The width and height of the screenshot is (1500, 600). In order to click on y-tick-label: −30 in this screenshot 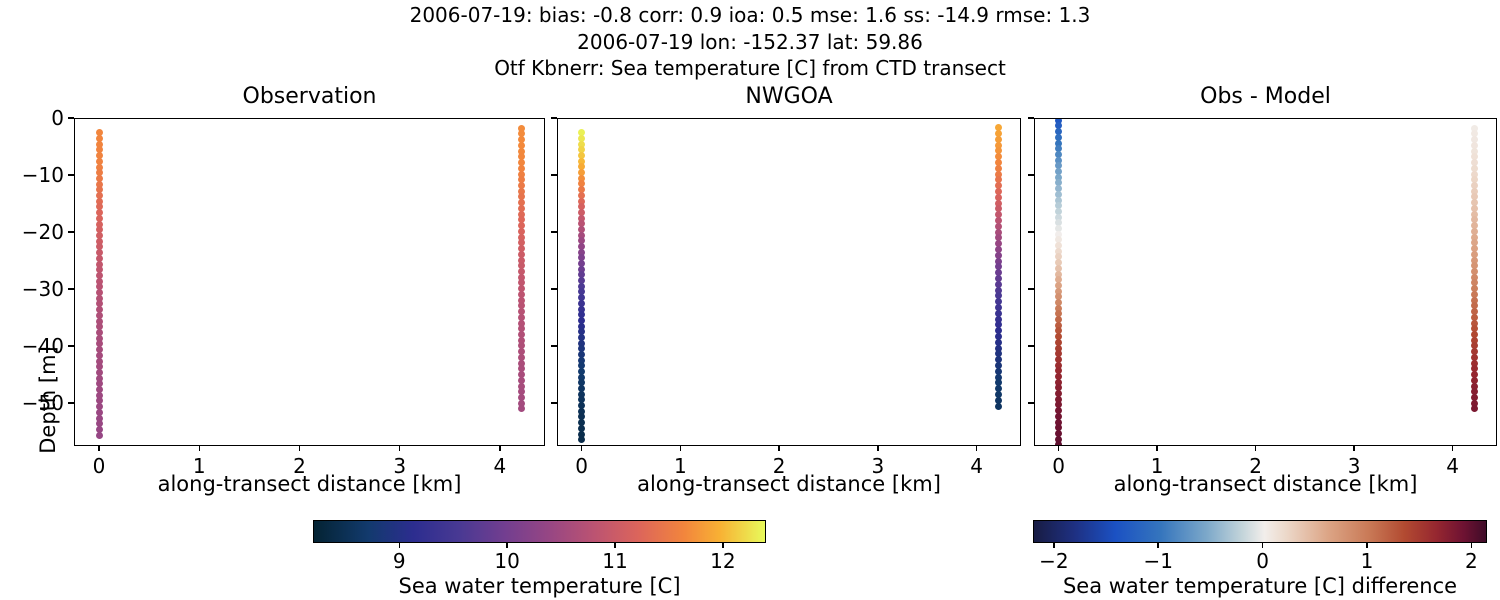, I will do `click(42, 289)`.